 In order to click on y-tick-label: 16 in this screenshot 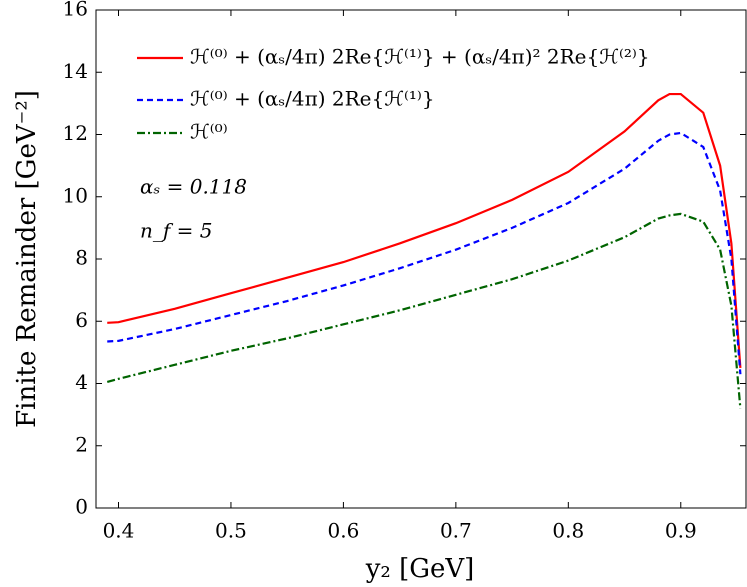, I will do `click(75, 10)`.